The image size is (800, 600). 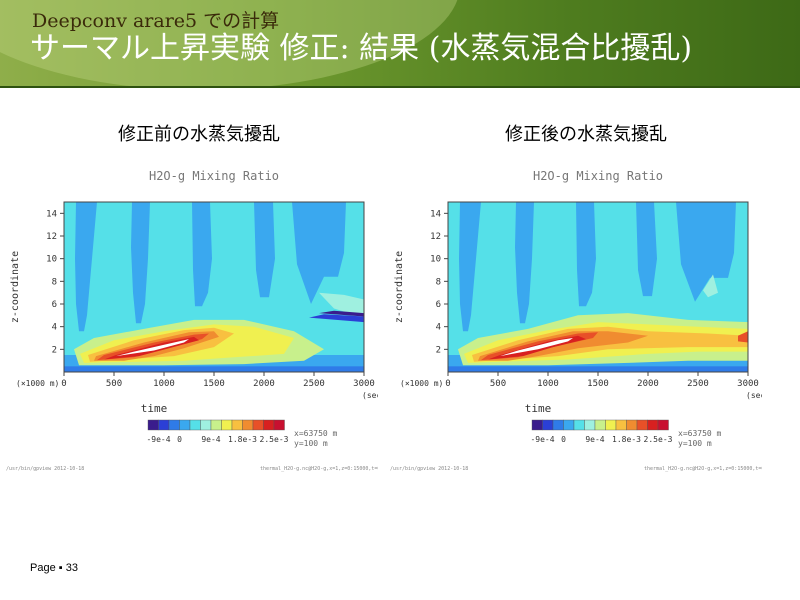 What do you see at coordinates (214, 287) in the screenshot?
I see `heatmap-field` at bounding box center [214, 287].